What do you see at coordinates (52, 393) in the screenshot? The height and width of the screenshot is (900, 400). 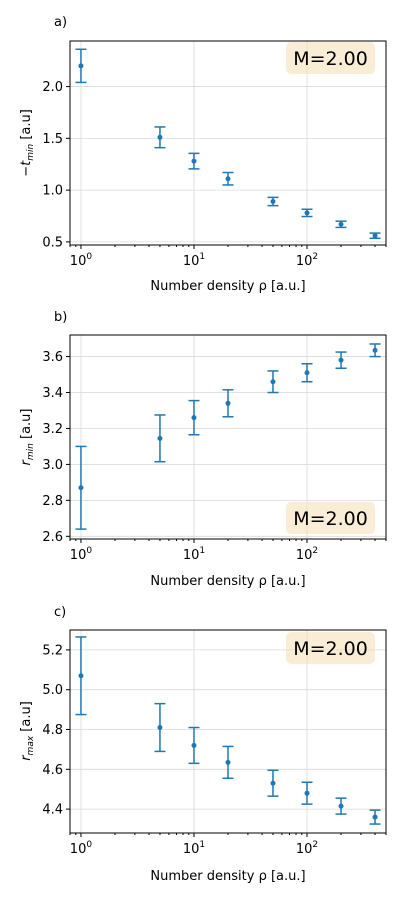 I see `panel-b-y-tick-label: 3.4` at bounding box center [52, 393].